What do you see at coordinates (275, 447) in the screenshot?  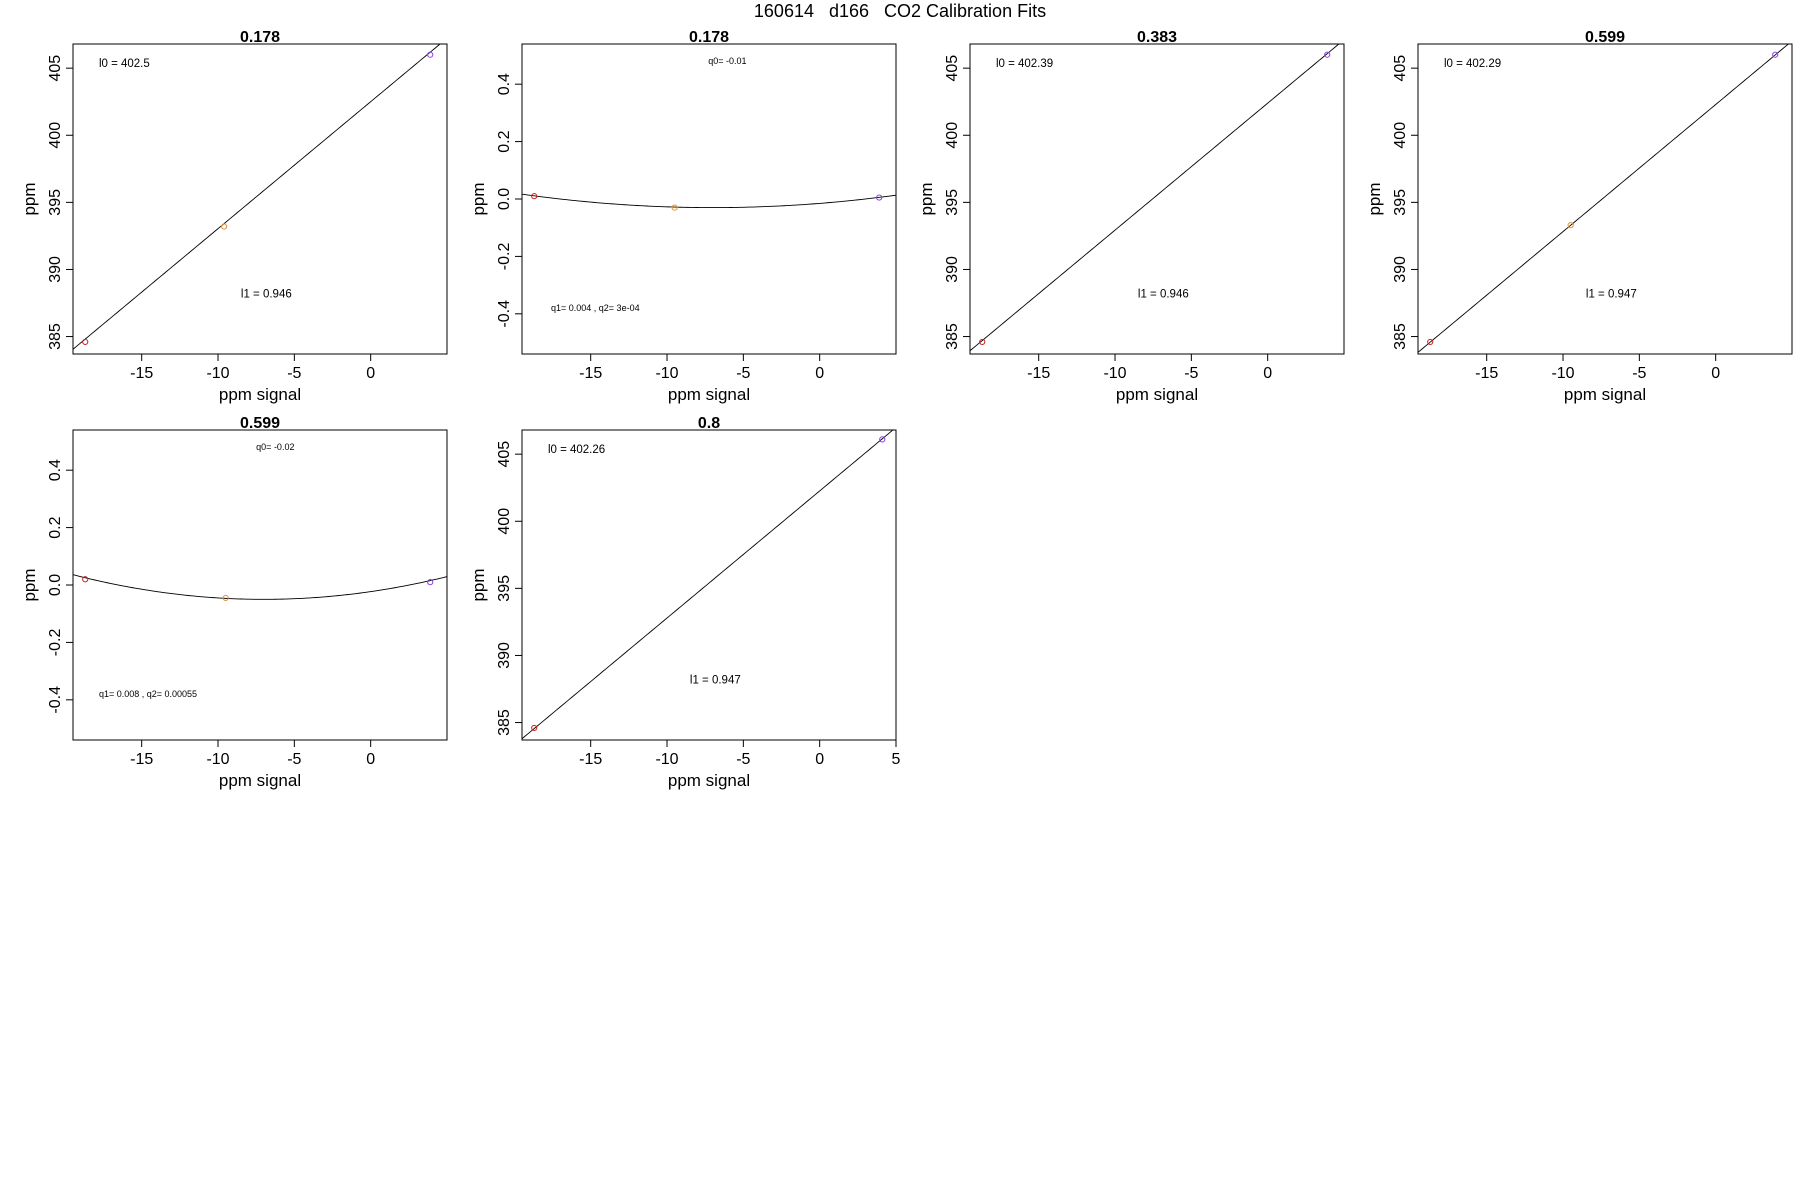 I see `fit-annotation: q0= -0.02` at bounding box center [275, 447].